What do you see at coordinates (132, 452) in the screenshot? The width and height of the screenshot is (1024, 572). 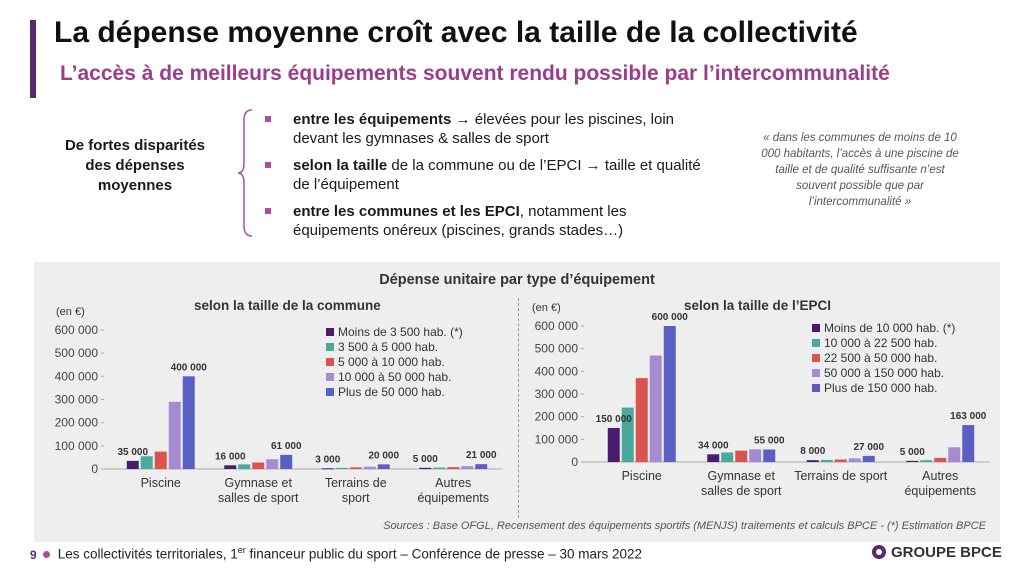 I see `data-label: 35 000` at bounding box center [132, 452].